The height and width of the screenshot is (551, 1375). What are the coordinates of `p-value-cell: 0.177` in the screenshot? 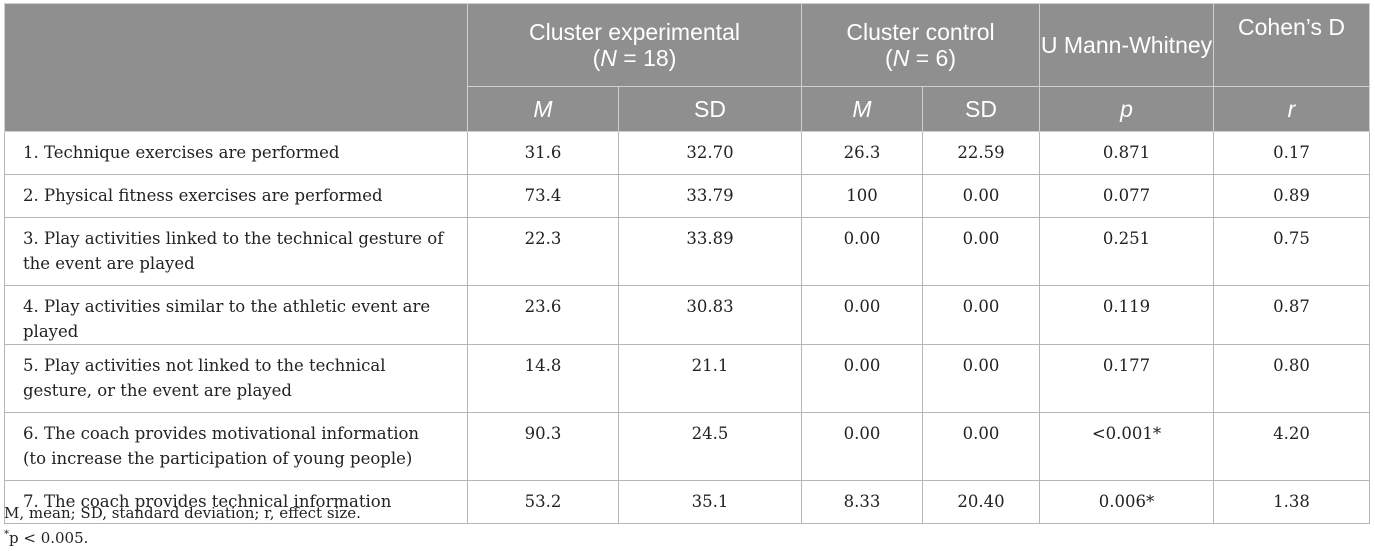 It's located at (1127, 378).